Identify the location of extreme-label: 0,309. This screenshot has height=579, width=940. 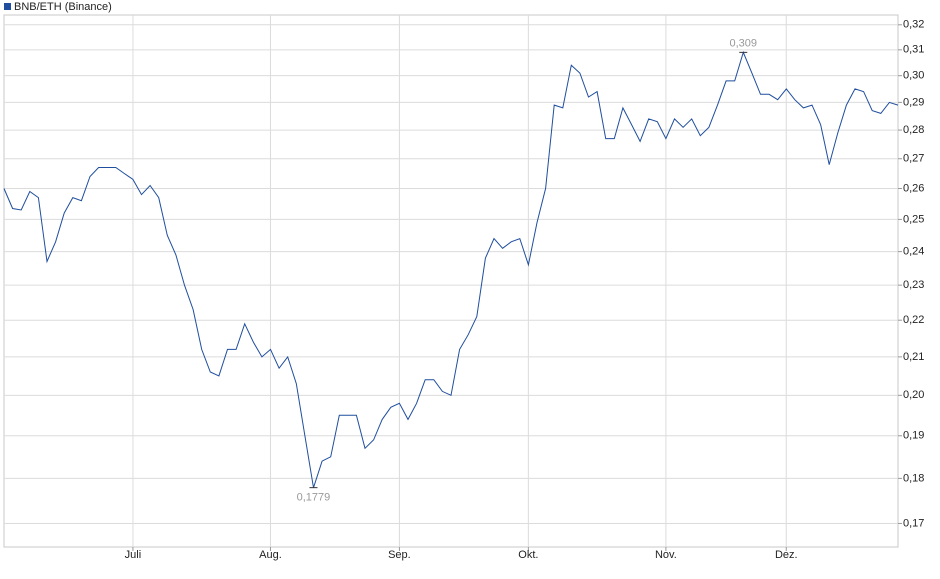
(744, 43).